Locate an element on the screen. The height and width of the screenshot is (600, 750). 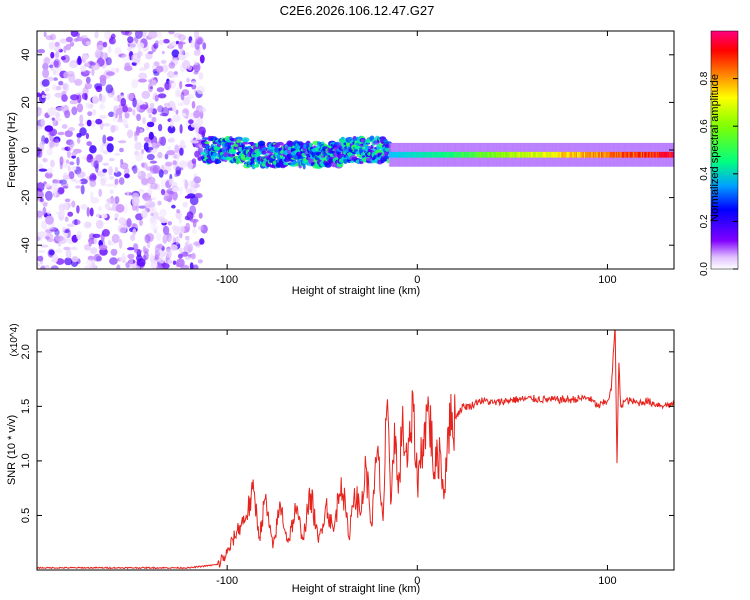
snr-x-tick-label: 100 is located at coordinates (607, 581).